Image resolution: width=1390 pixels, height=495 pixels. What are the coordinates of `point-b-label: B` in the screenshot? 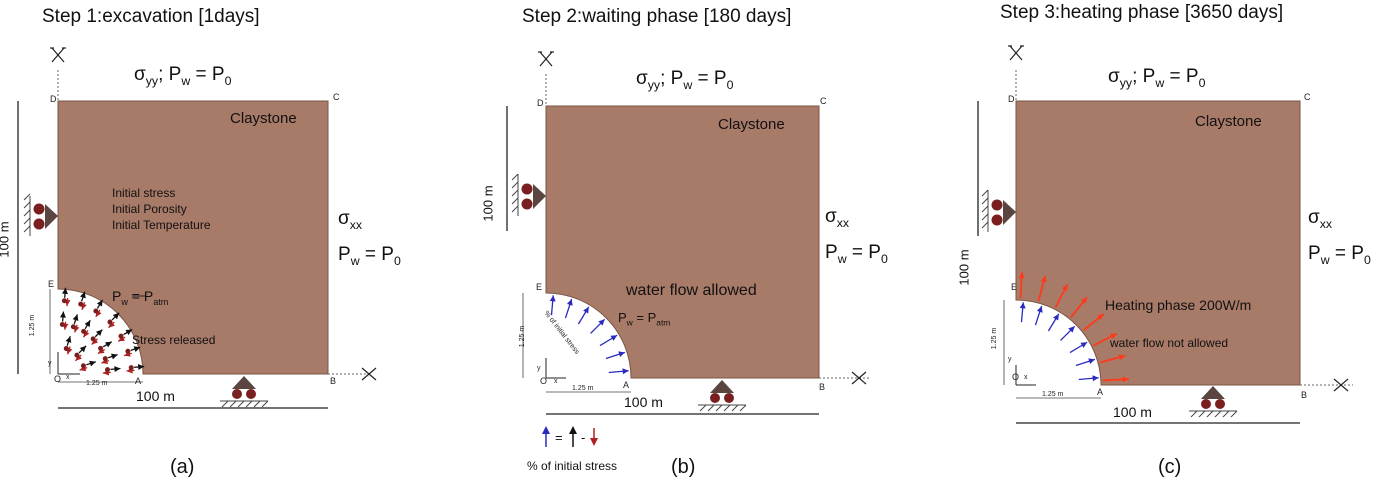 It's located at (822, 387).